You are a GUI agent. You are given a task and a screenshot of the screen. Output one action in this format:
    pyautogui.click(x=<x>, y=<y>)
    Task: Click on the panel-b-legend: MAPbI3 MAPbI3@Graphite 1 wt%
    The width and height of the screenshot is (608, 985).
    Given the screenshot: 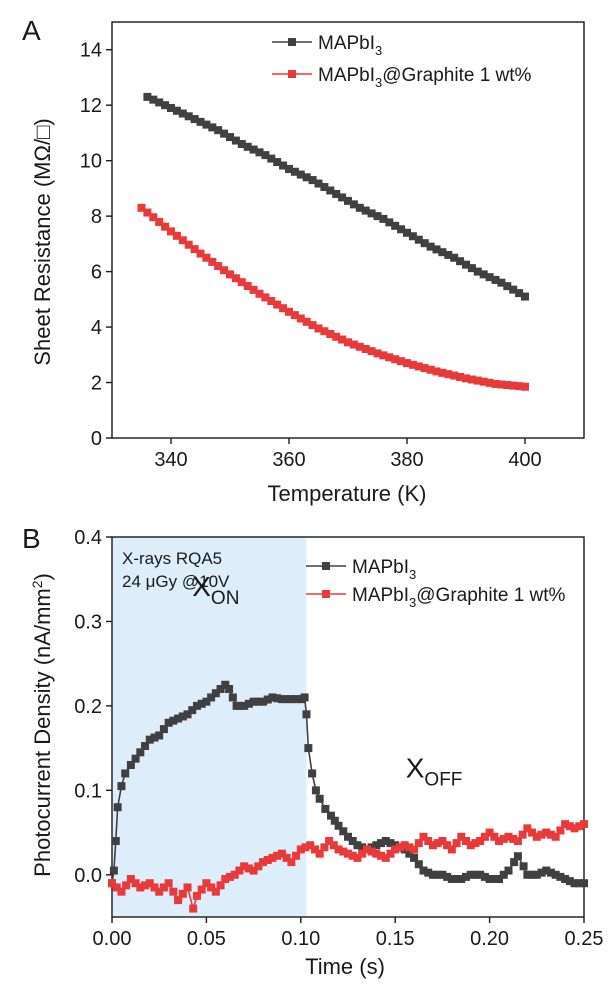 What is the action you would take?
    pyautogui.click(x=436, y=583)
    